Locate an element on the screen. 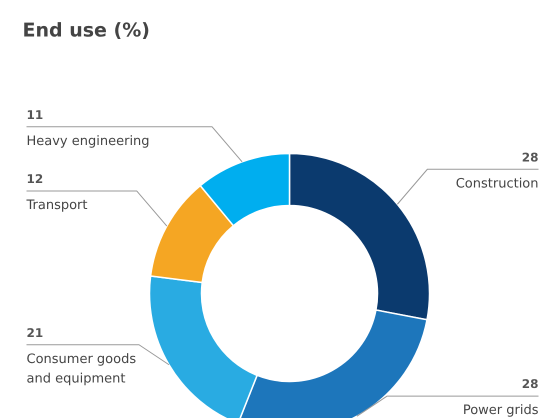  chart-title: End use (%) is located at coordinates (86, 31).